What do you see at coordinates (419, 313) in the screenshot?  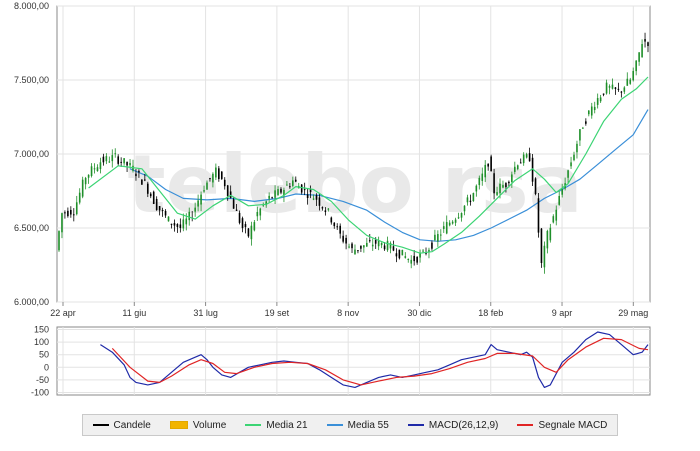 I see `price-x-tick: 30 dic` at bounding box center [419, 313].